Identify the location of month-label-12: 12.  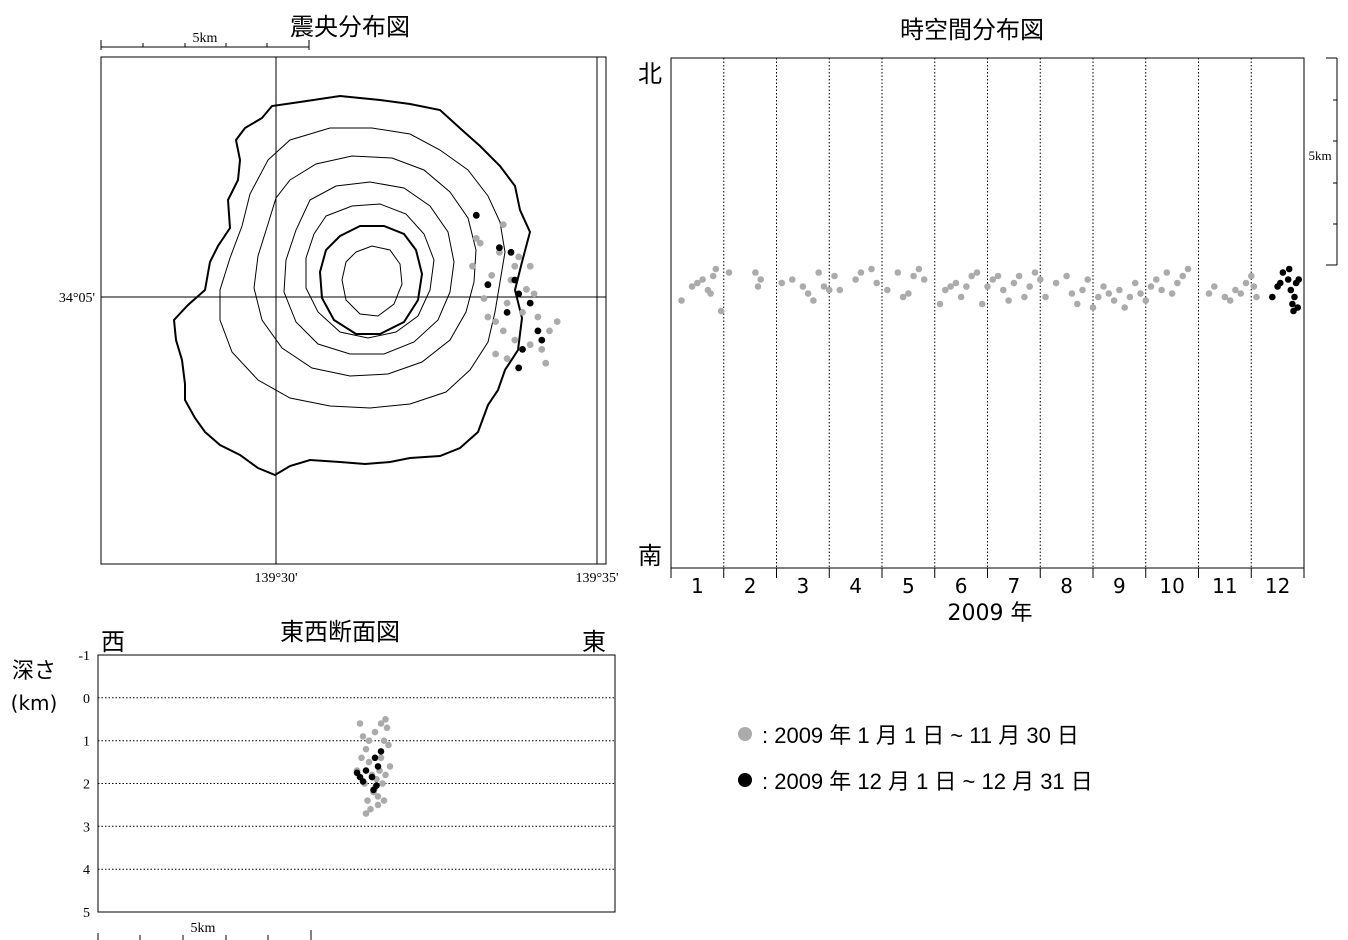
(1277, 586).